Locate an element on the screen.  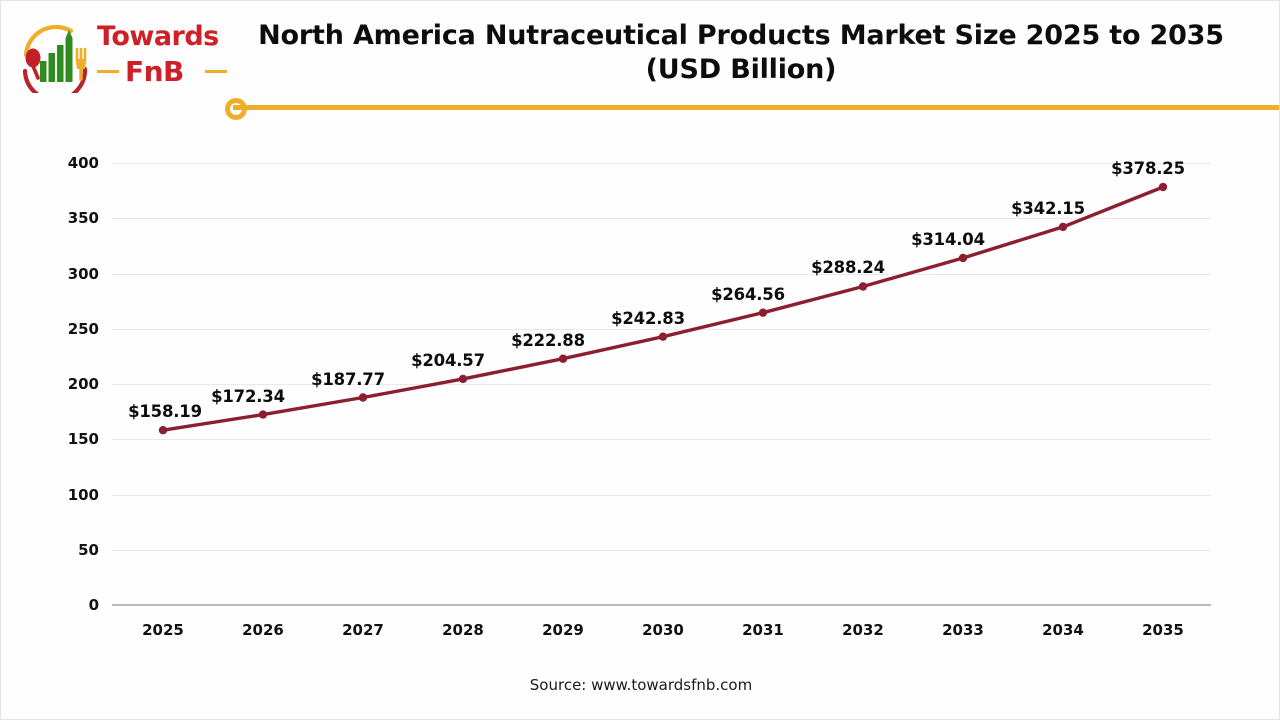
brand-dash-left is located at coordinates (108, 71).